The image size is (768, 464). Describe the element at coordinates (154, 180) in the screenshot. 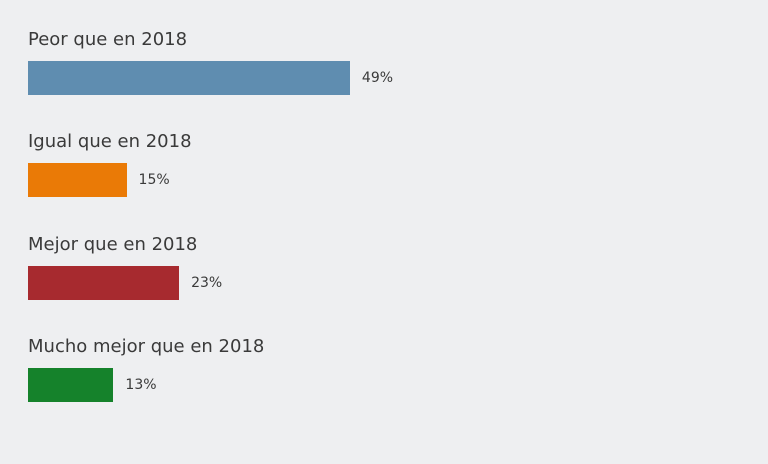

I see `value-label: 15%` at that location.